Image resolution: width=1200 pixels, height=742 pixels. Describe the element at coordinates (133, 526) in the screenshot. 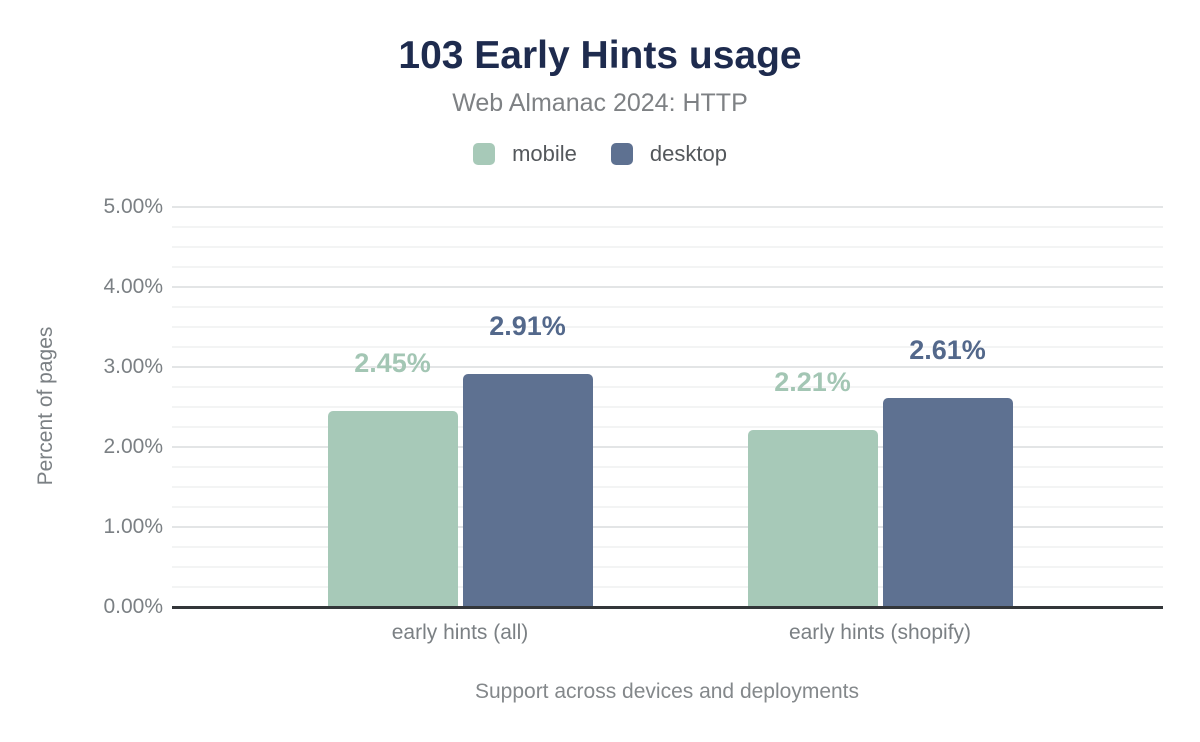

I see `y-tick-label: 1.00%` at that location.